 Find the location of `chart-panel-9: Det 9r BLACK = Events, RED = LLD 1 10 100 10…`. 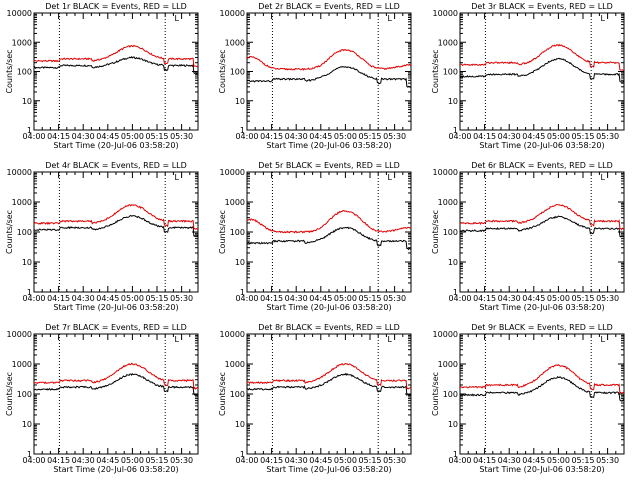

chart-panel-9: Det 9r BLACK = Events, RED = LLD 1 10 100 10… is located at coordinates (528, 398).